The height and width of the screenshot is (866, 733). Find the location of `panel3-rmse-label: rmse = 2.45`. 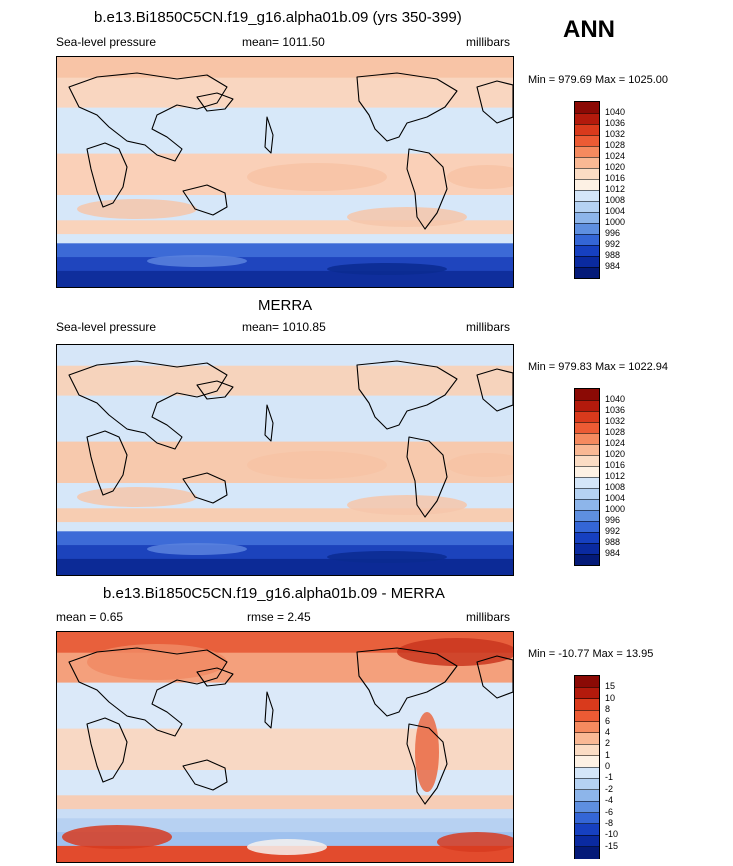

panel3-rmse-label: rmse = 2.45 is located at coordinates (279, 617).